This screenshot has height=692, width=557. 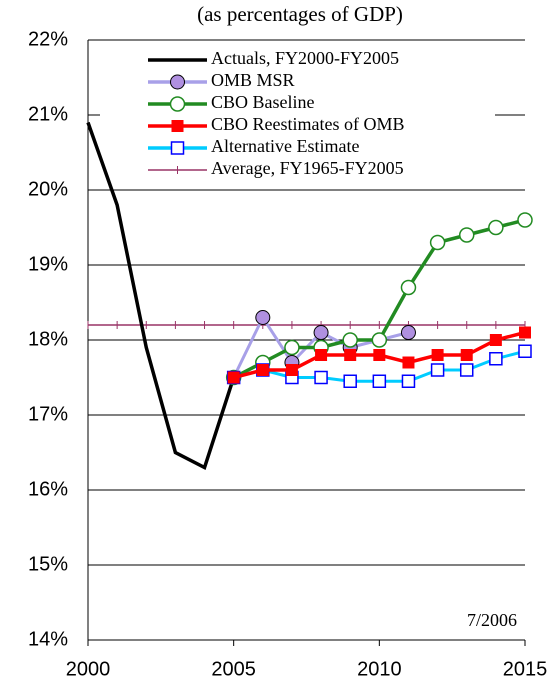 What do you see at coordinates (305, 58) in the screenshot?
I see `legend-label: Actuals, FY2000-FY2005` at bounding box center [305, 58].